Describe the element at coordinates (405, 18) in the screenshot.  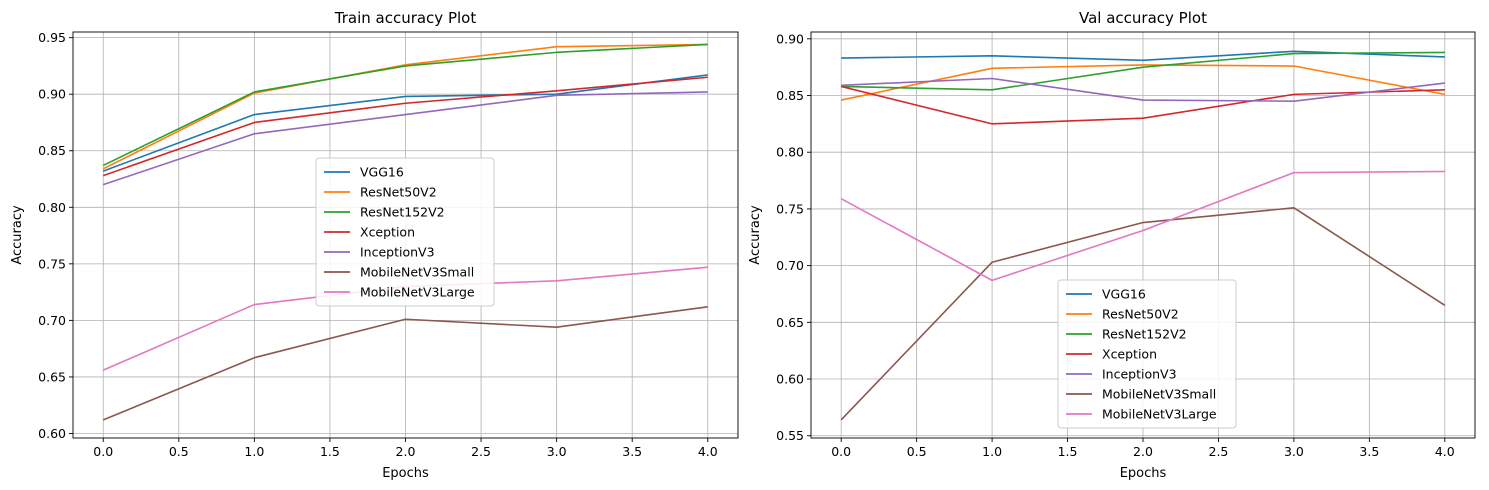
I see `chart-title: Train accuracy Plot` at that location.